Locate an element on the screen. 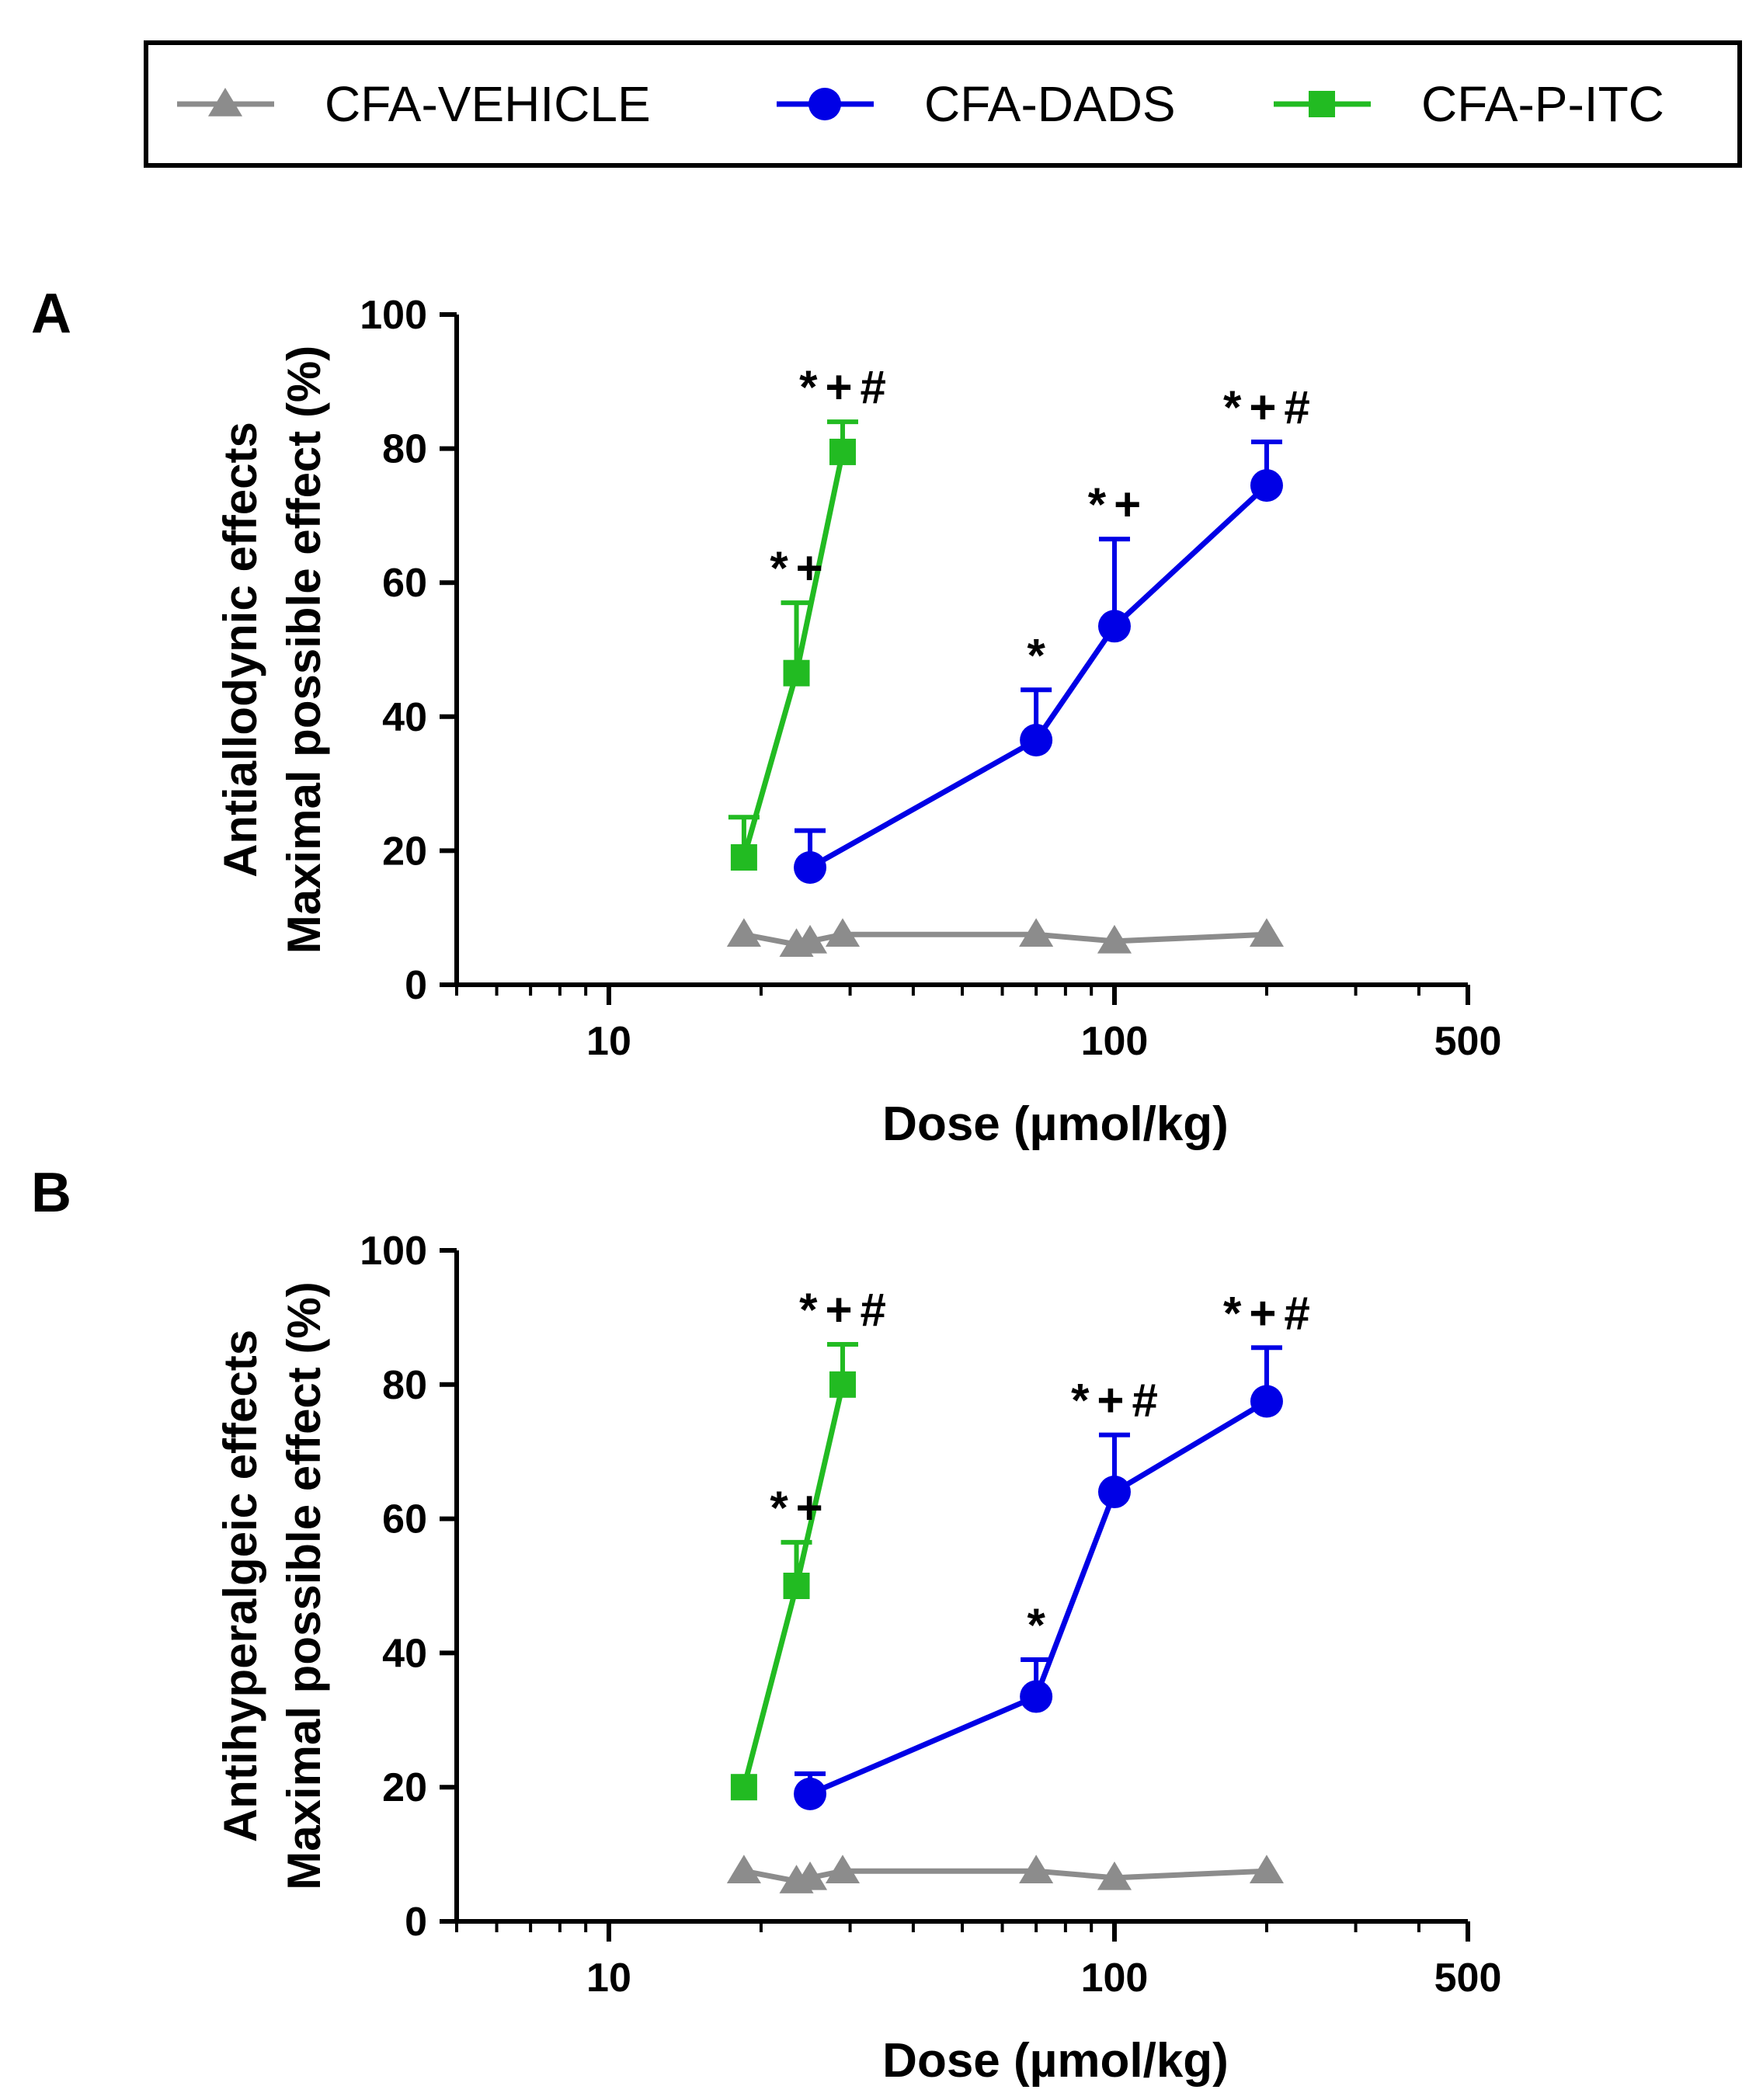  legend: CFA-VEHICLE CFA-DADS CFA-P-ITC is located at coordinates (943, 104).